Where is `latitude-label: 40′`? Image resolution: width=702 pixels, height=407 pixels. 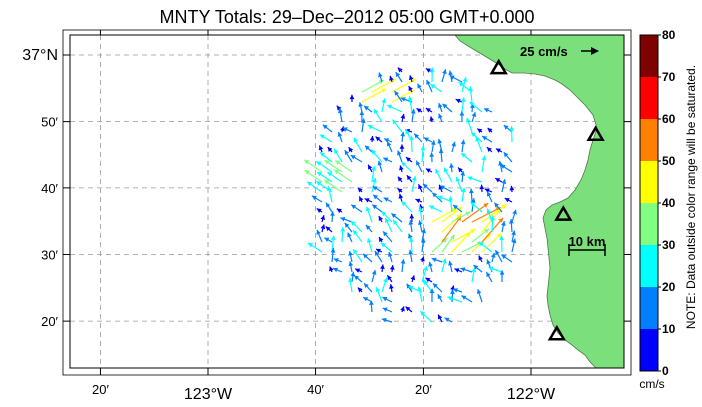 latitude-label: 40′ is located at coordinates (49, 188).